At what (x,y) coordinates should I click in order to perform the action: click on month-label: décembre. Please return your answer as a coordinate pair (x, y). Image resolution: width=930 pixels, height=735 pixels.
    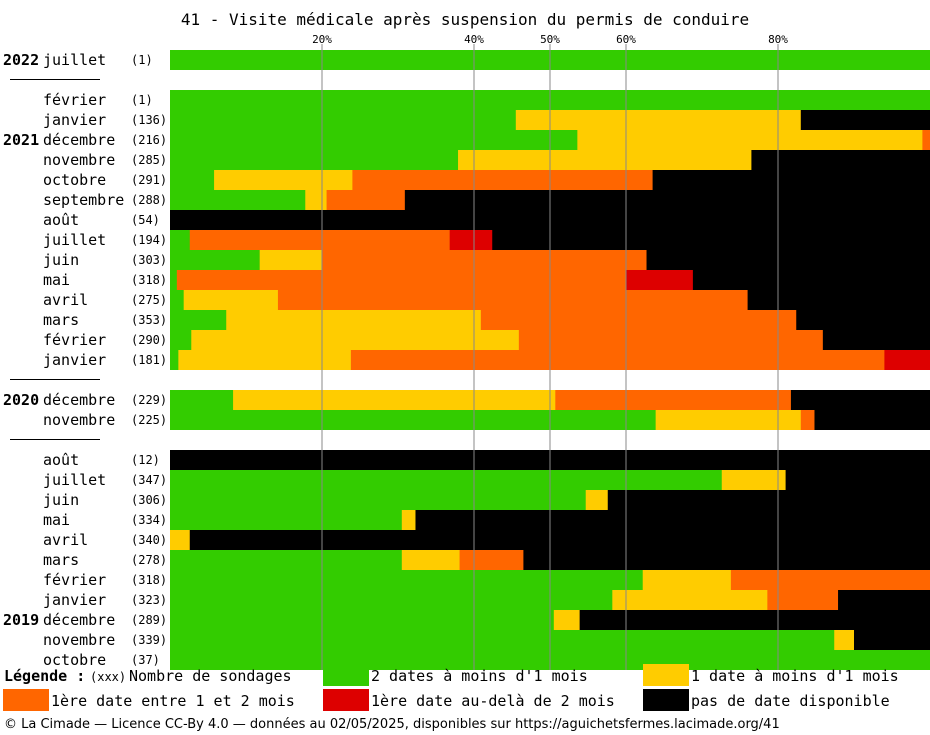
    Looking at the image, I should click on (79, 140).